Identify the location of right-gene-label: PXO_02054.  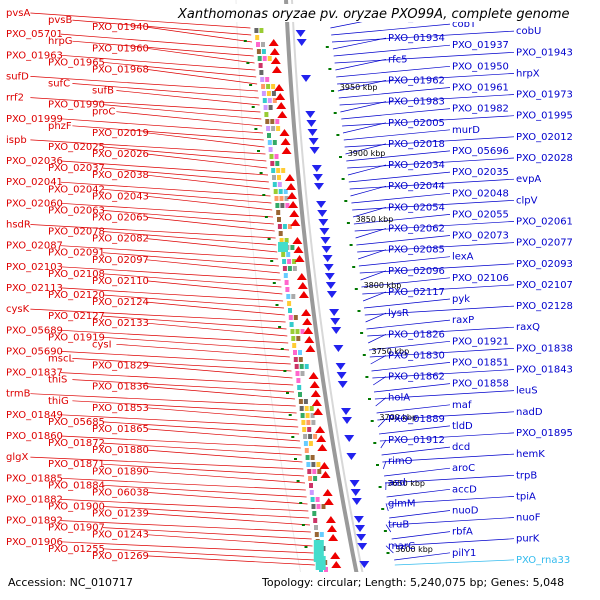
(416, 207).